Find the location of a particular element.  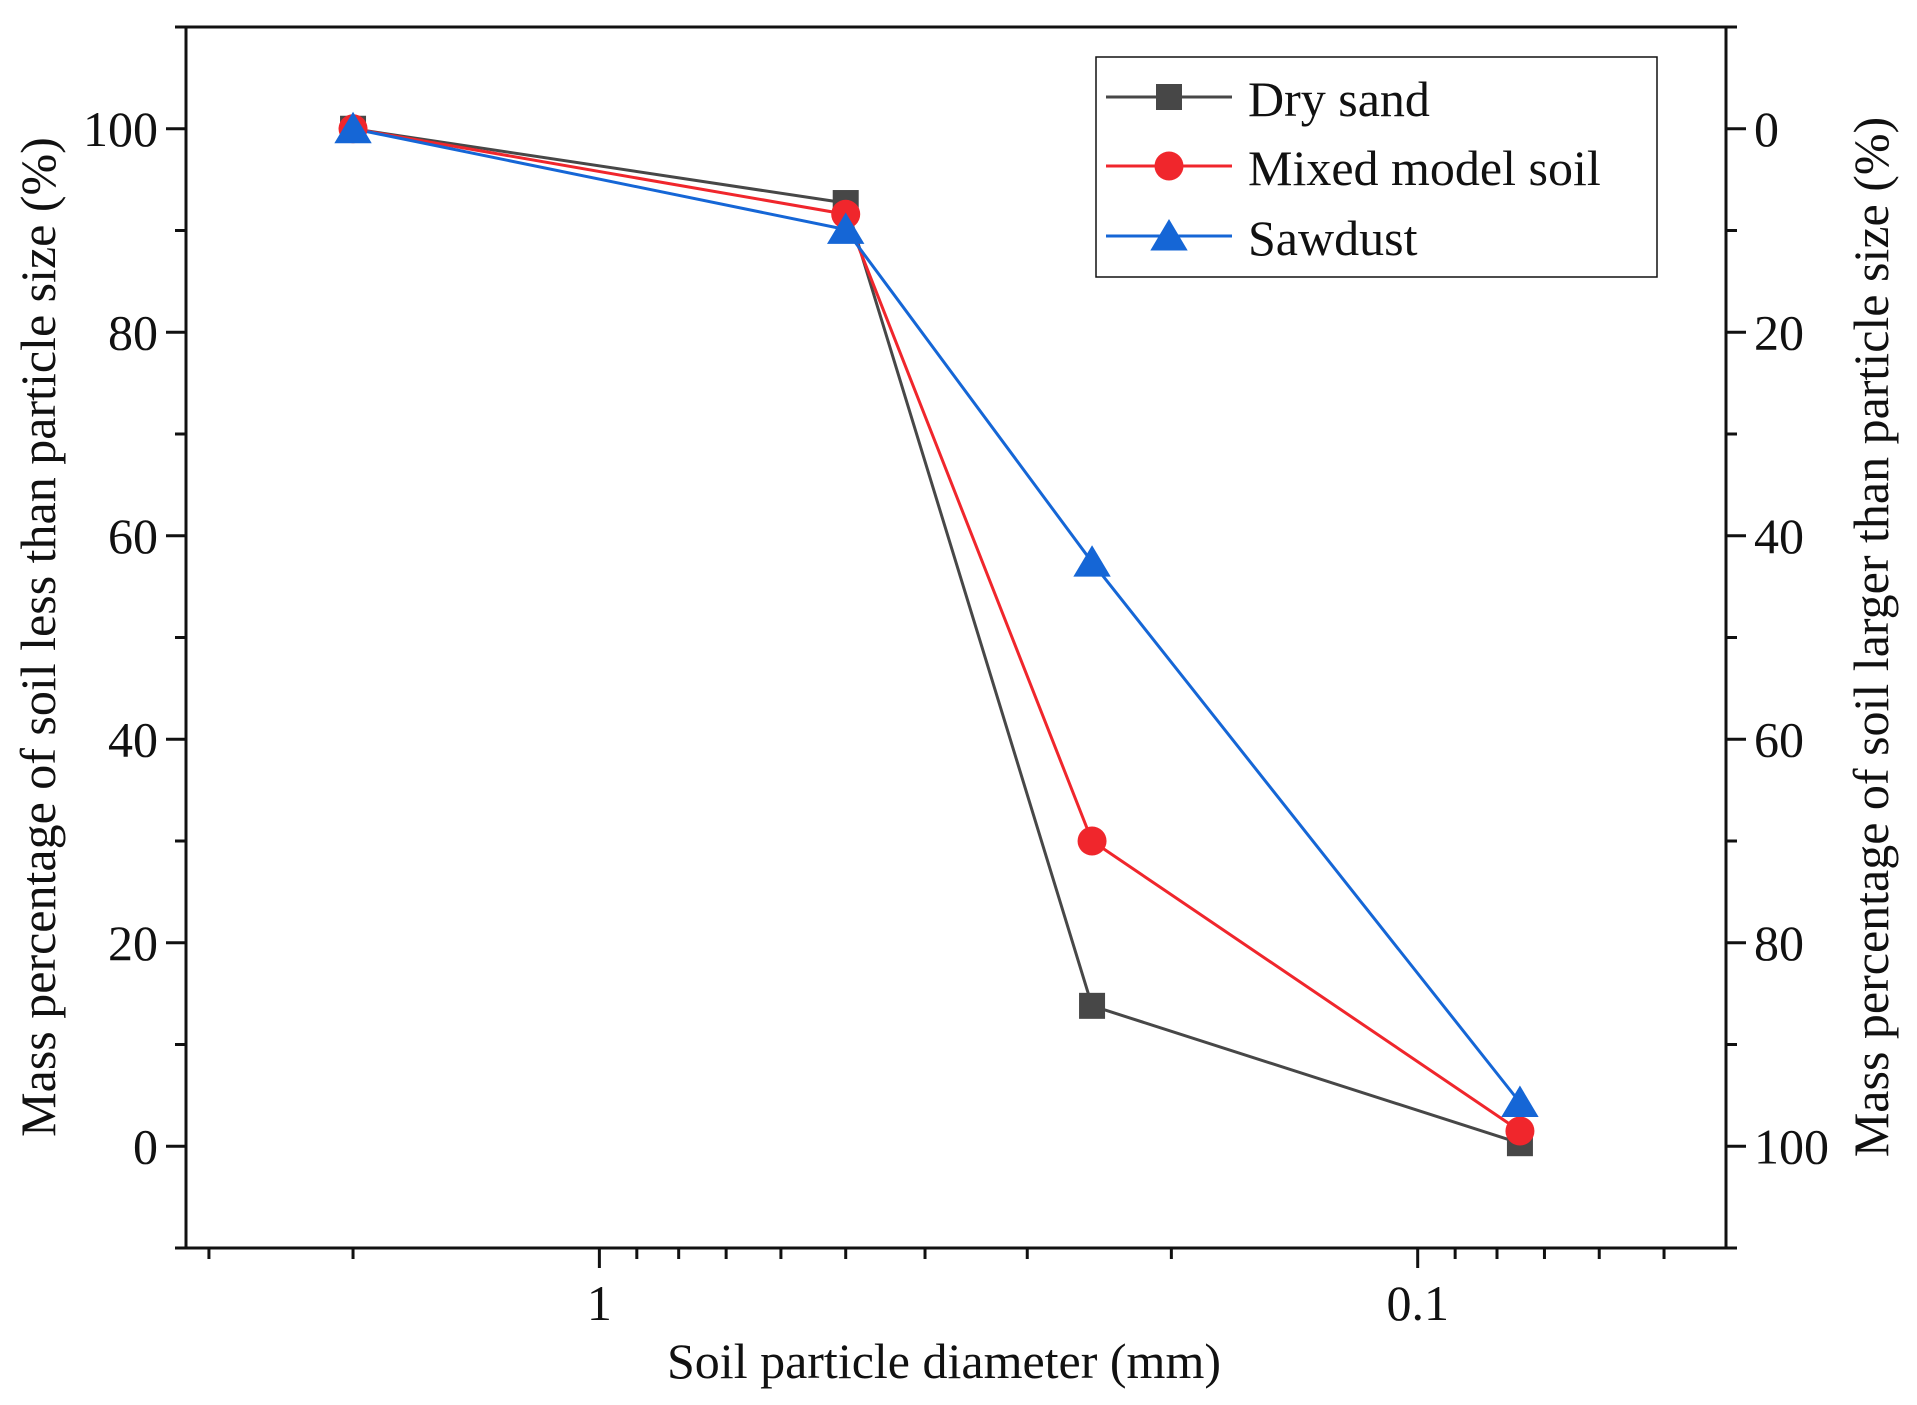

y2-tick-label: 40 is located at coordinates (1779, 536).